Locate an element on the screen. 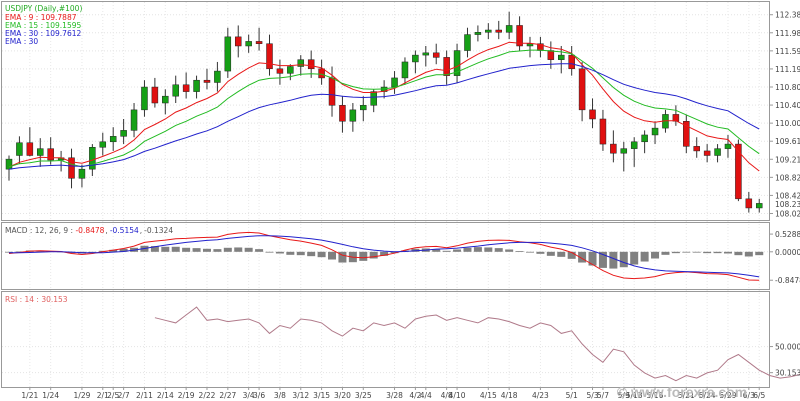  x-tick-label: 5/29 is located at coordinates (728, 395).